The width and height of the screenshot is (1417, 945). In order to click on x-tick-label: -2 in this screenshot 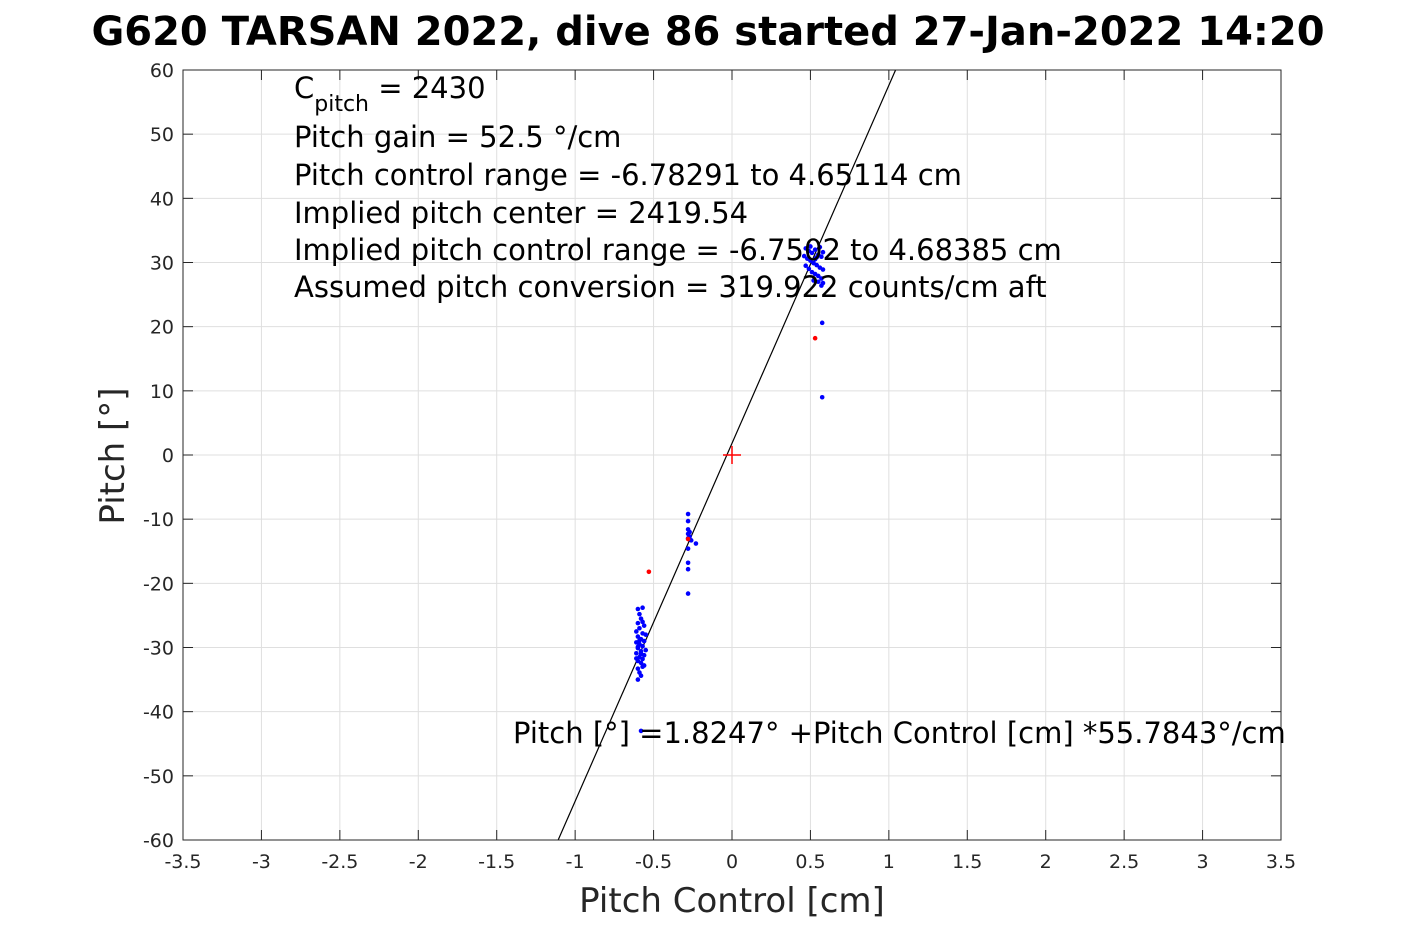, I will do `click(418, 862)`.